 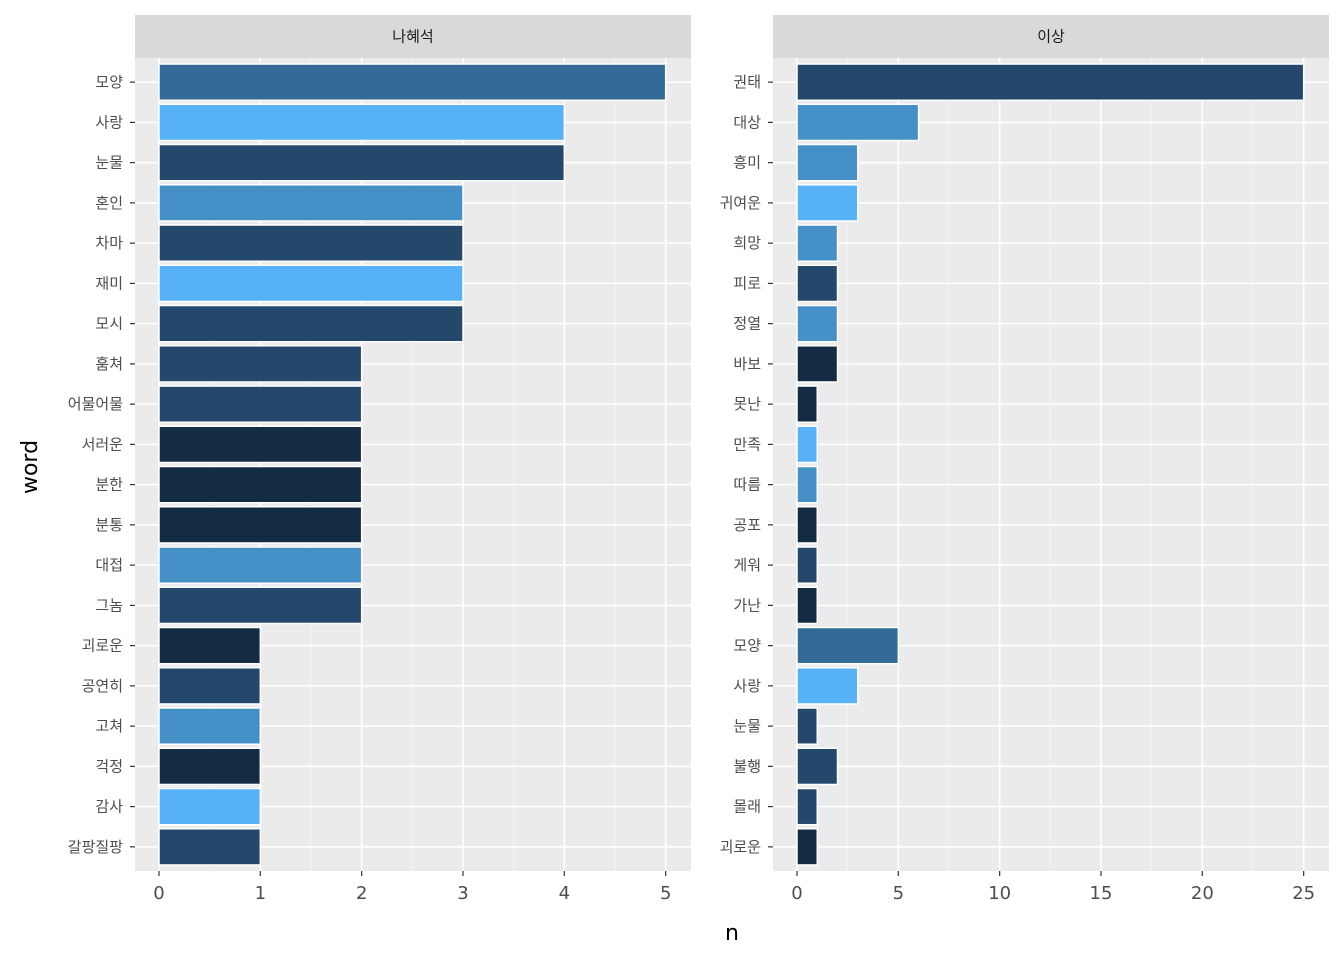 What do you see at coordinates (827, 203) in the screenshot?
I see `bar-귀여운` at bounding box center [827, 203].